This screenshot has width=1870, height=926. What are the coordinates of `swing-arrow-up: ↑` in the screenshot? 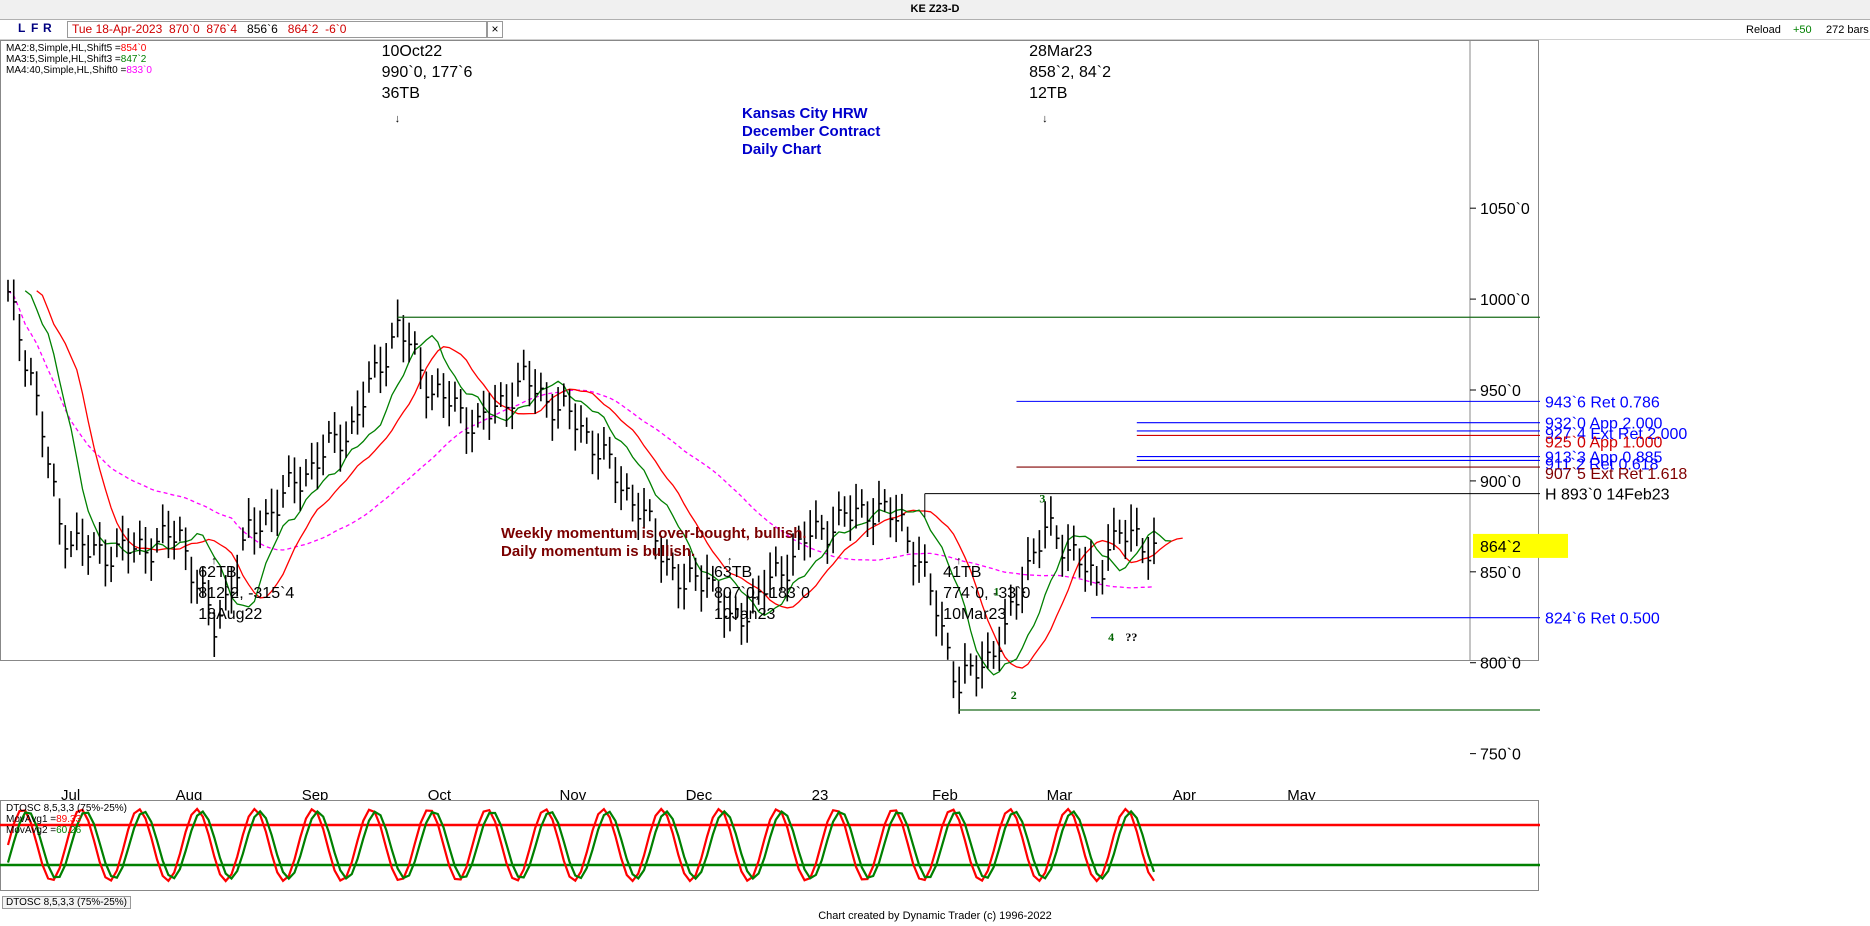 It's located at (214, 561).